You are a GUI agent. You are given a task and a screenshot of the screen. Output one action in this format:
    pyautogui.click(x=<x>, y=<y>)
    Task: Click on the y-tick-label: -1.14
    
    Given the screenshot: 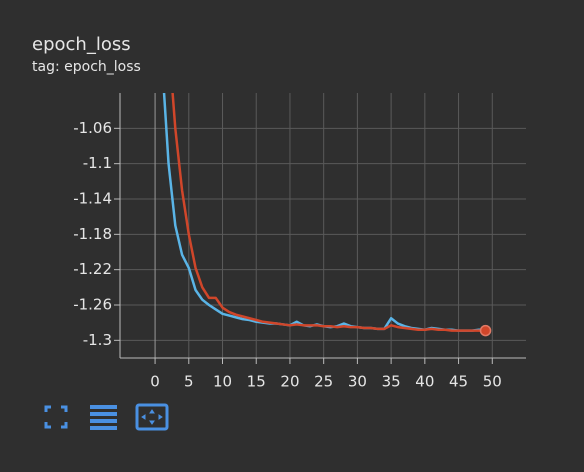 What is the action you would take?
    pyautogui.click(x=92, y=199)
    